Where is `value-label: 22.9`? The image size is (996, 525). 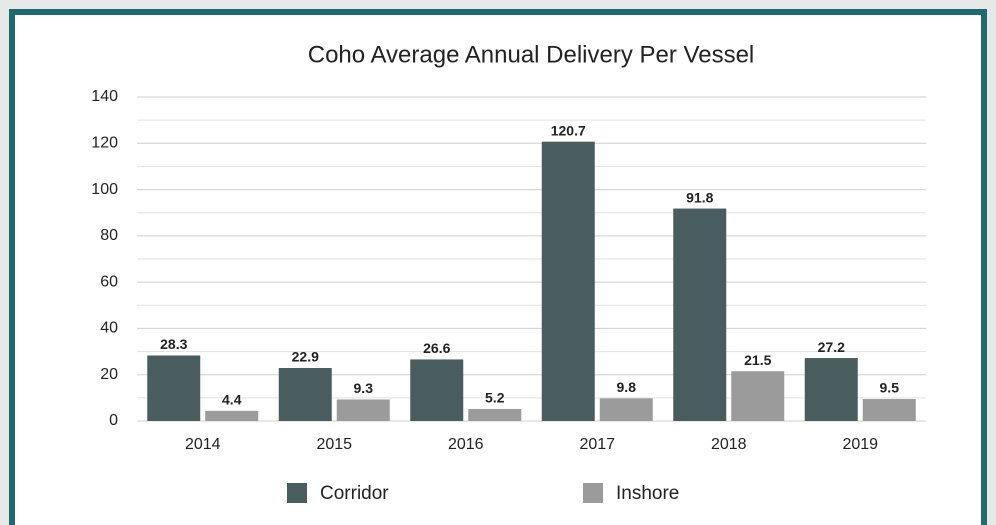
value-label: 22.9 is located at coordinates (305, 357).